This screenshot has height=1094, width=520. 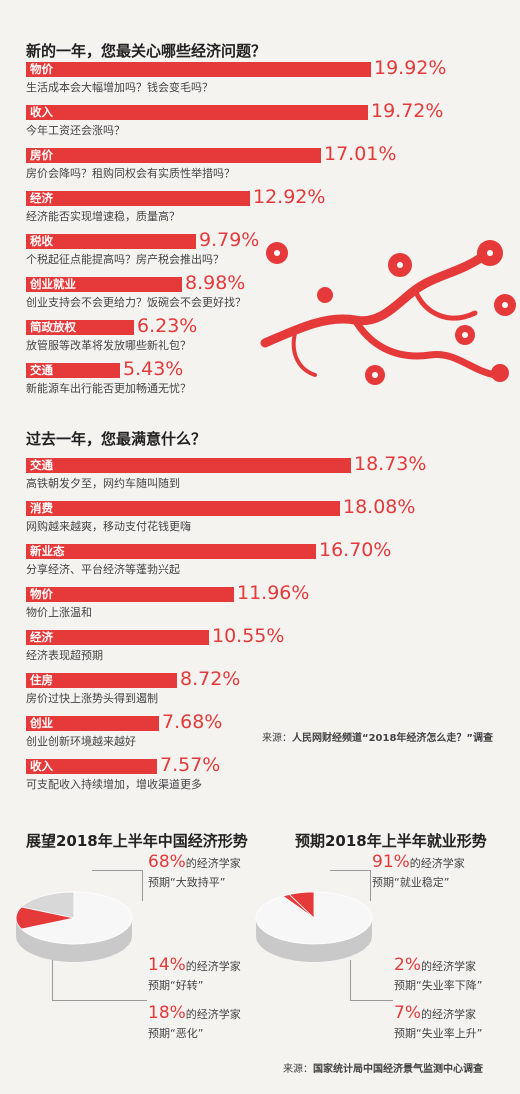 What do you see at coordinates (103, 569) in the screenshot?
I see `bar-description: 分享经济、平台经济等蓬勃兴起` at bounding box center [103, 569].